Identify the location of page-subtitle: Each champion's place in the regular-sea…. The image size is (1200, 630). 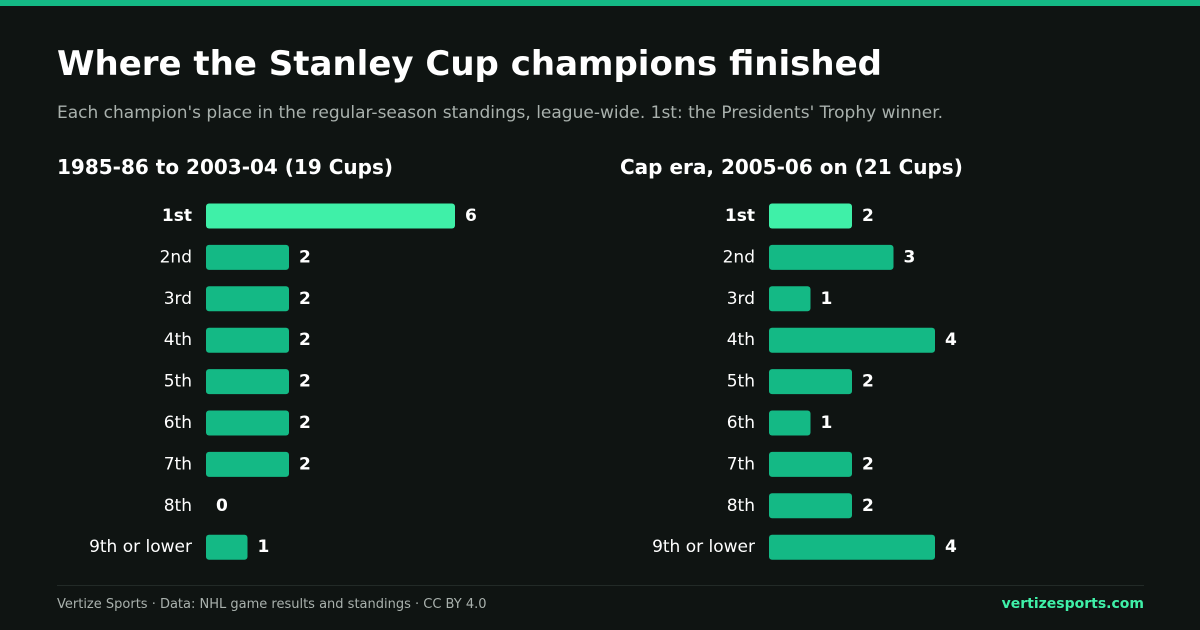
(500, 113).